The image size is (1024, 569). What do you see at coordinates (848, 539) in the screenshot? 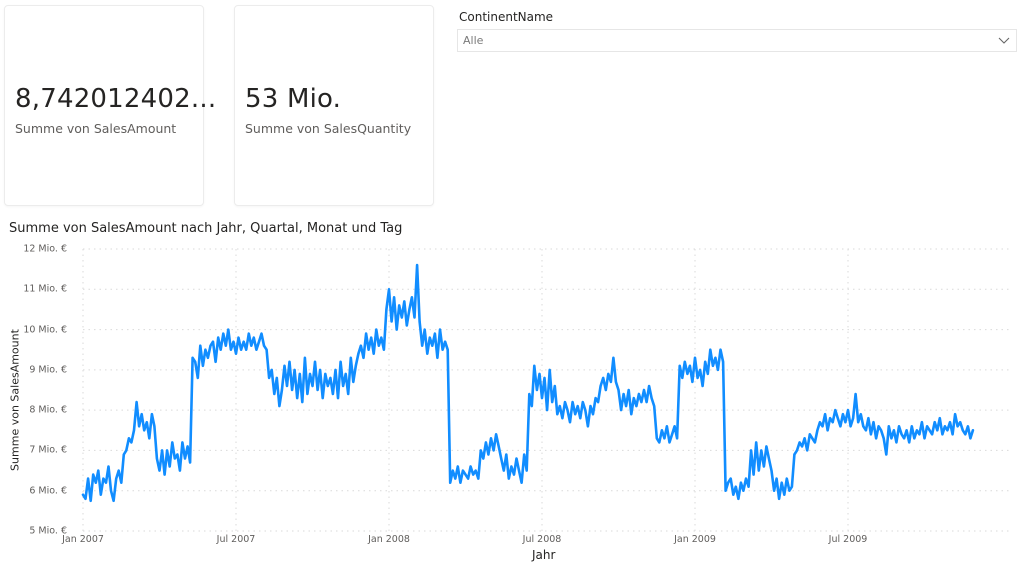
I see `x-tick-label: Jul 2009` at bounding box center [848, 539].